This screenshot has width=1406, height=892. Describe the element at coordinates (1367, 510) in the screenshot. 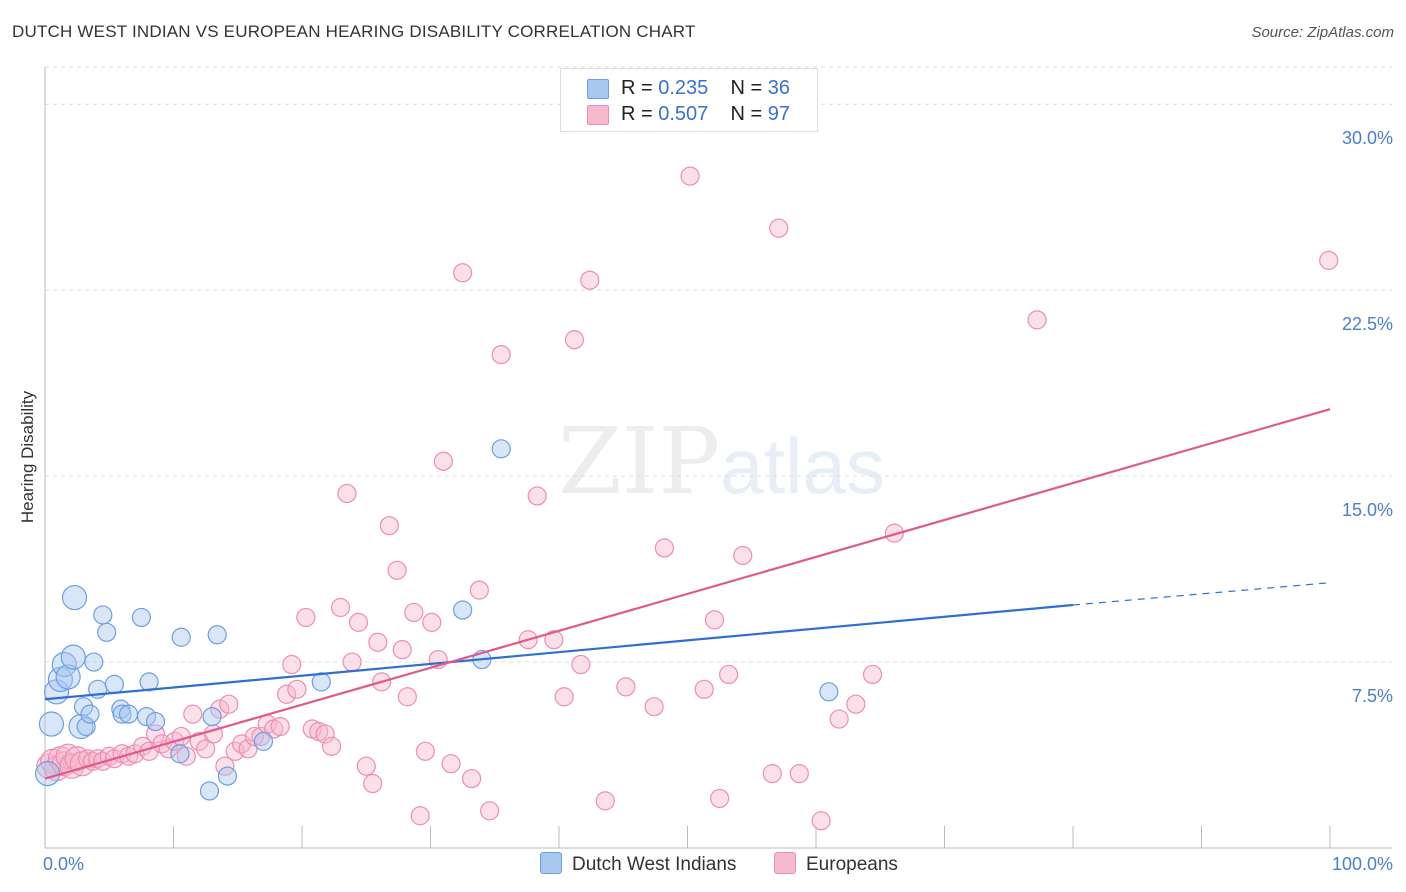

I see `y-tick-label: 15.0%` at that location.